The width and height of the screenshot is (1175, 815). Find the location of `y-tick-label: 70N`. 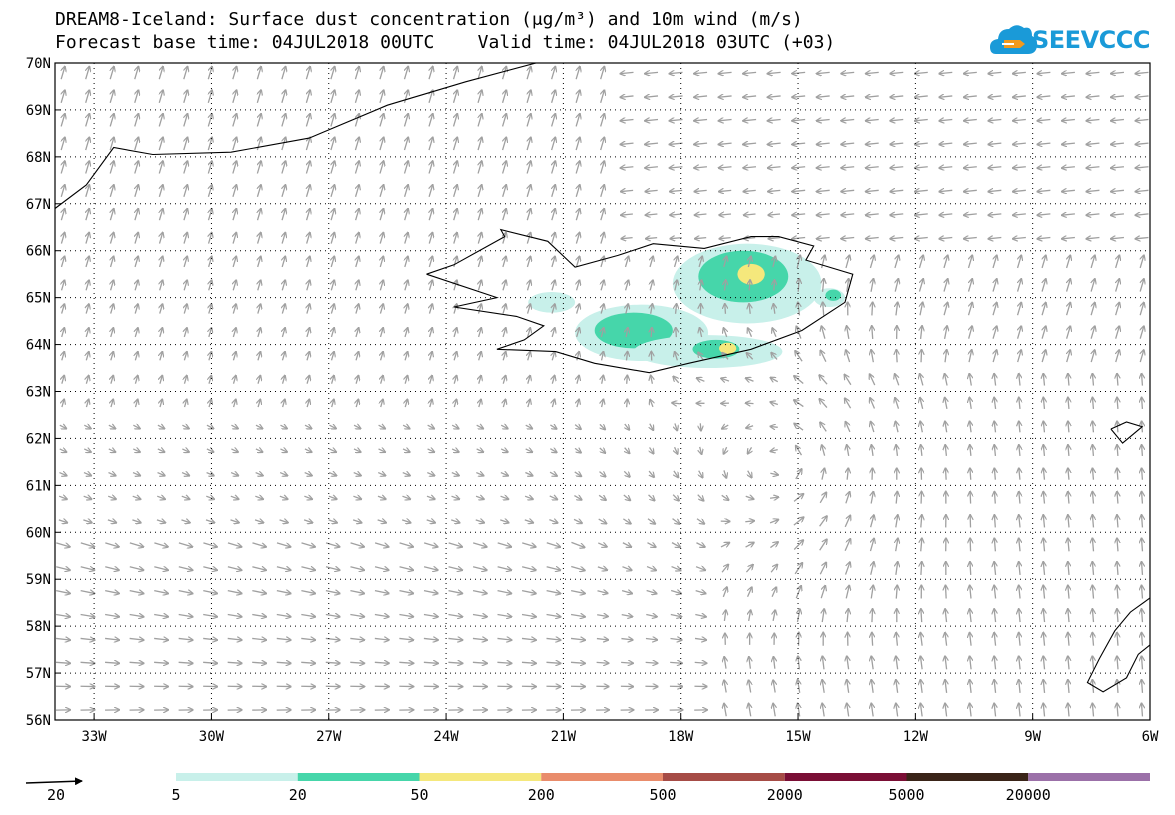

y-tick-label: 70N is located at coordinates (38, 64).